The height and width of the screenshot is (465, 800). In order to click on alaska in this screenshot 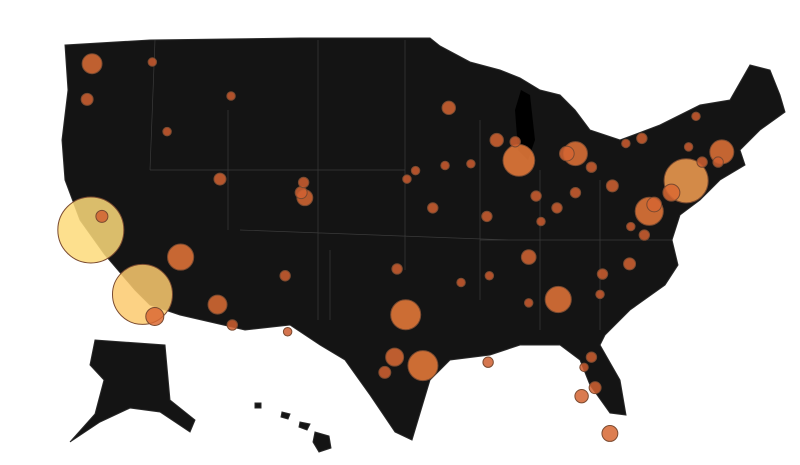, I will do `click(132, 391)`.